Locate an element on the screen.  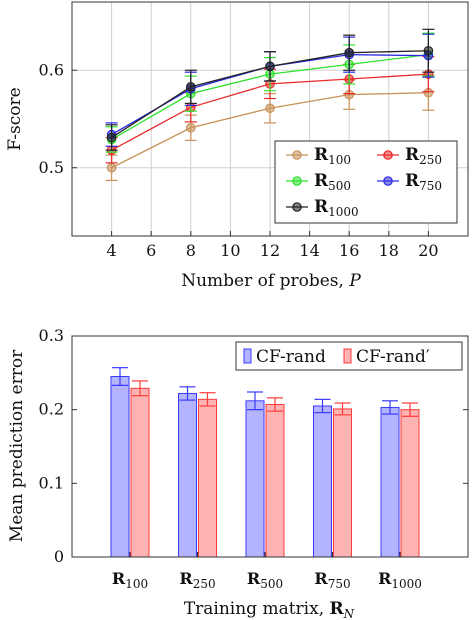
fscore-y-tick-label: 0.6 is located at coordinates (51, 69).